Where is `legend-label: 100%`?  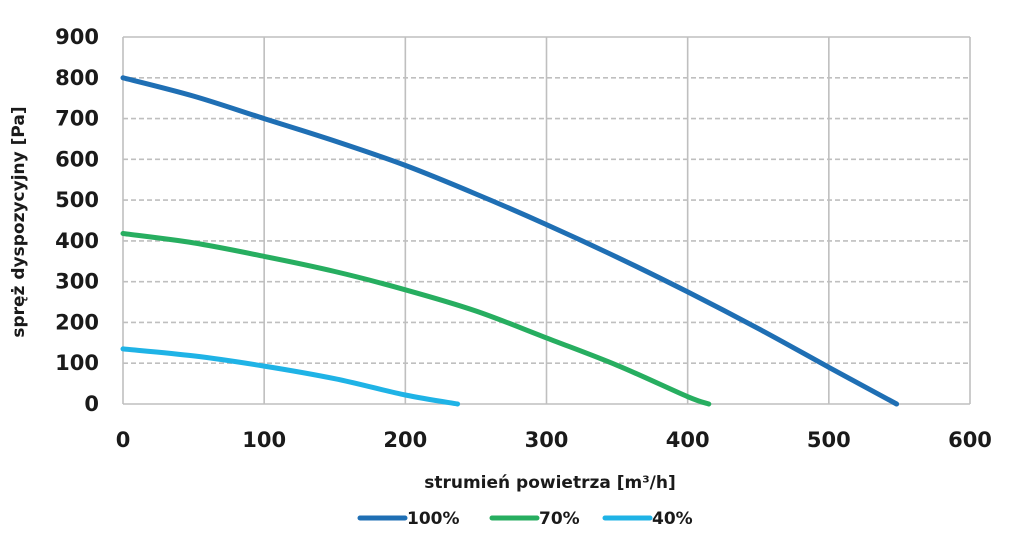
legend-label: 100% is located at coordinates (433, 519).